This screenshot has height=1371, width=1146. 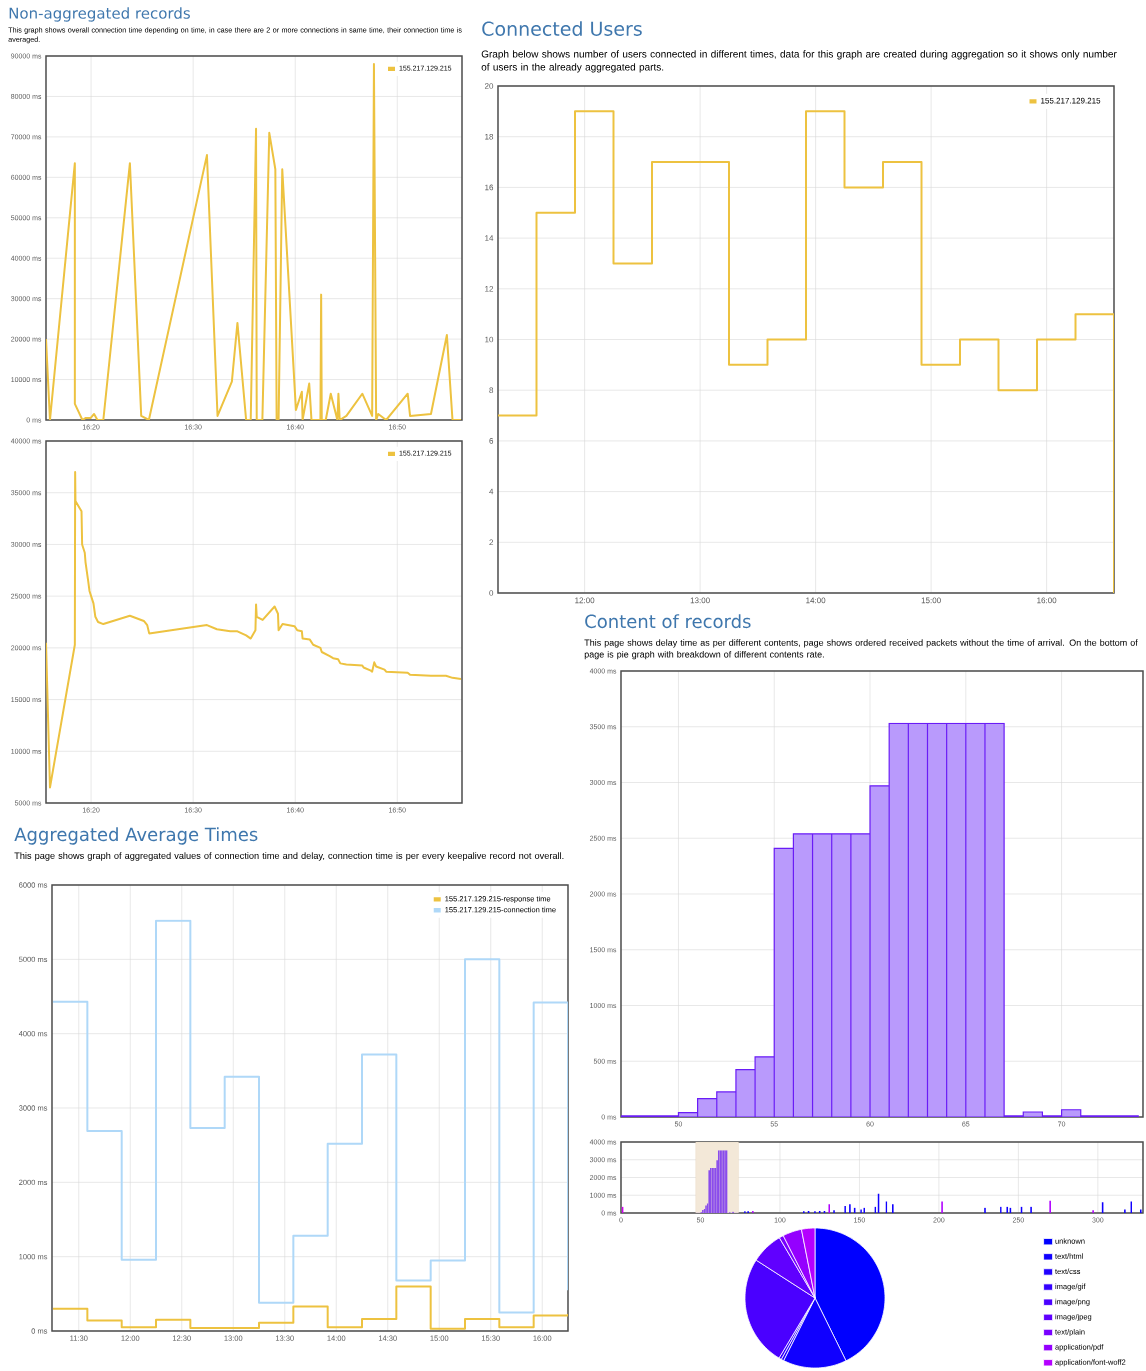 What do you see at coordinates (861, 649) in the screenshot?
I see `chart-subtitle: This page shows delay time as per different contents, page shows ordered received packets without the time of arrival. On the bottom of page is pie graph with breakdown of different contents rate.` at bounding box center [861, 649].